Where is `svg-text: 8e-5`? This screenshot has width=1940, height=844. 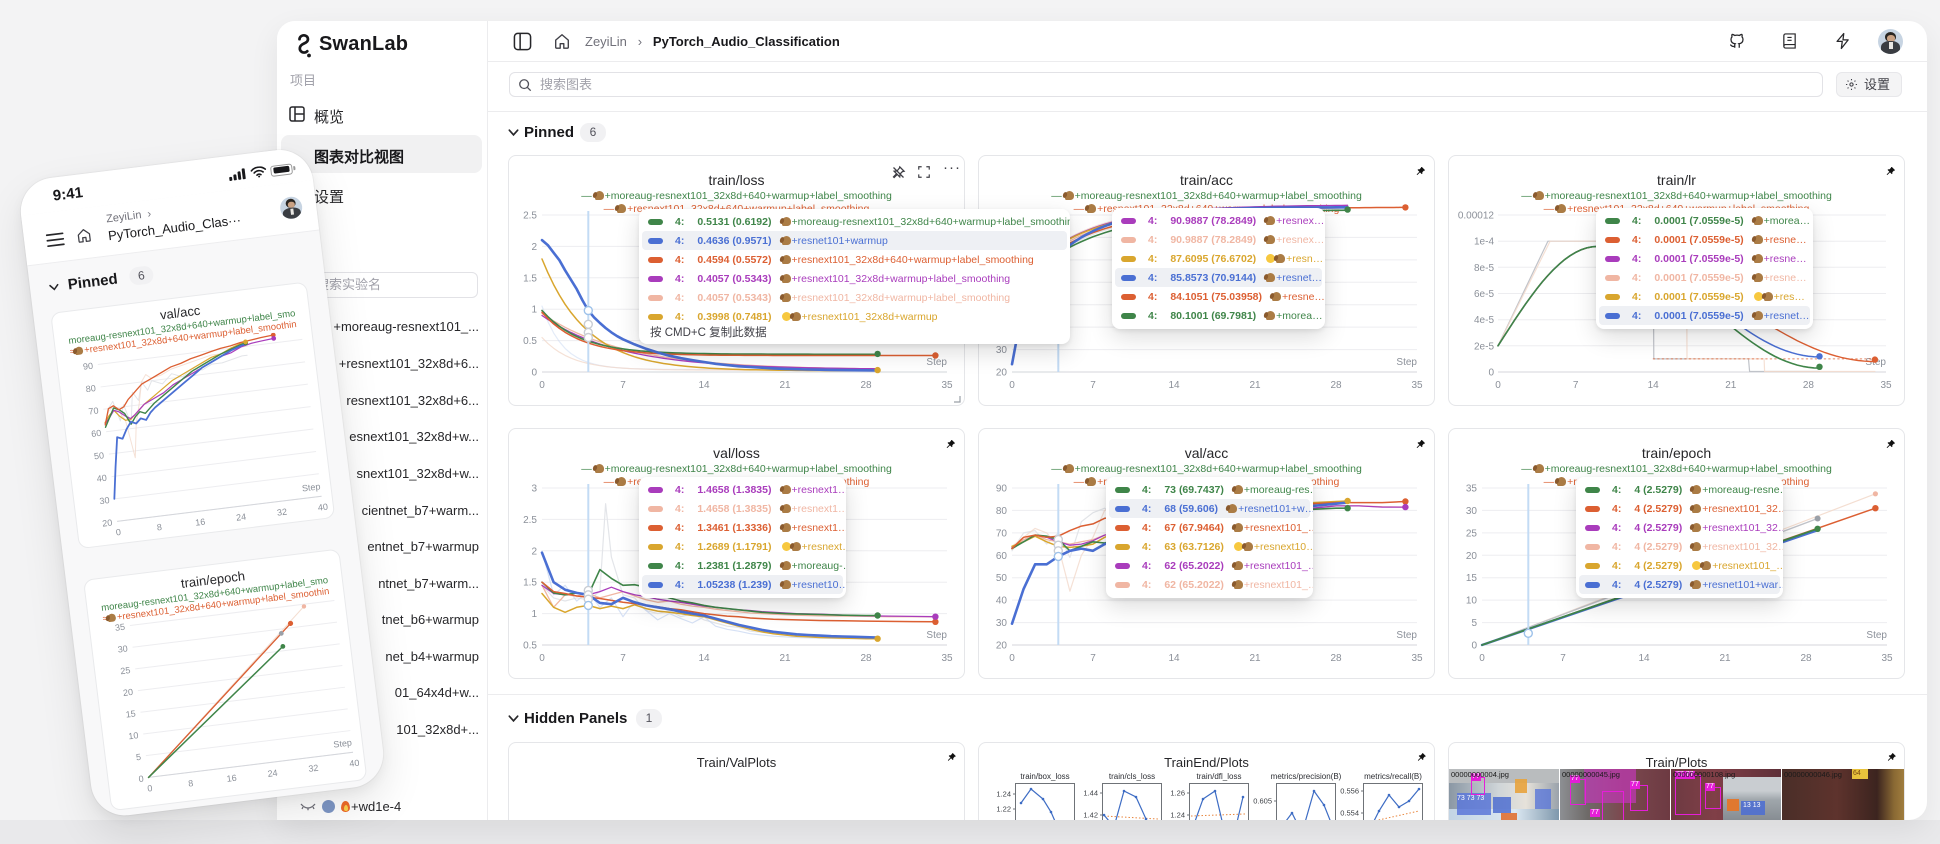 svg-text: 8e-5 is located at coordinates (1484, 268).